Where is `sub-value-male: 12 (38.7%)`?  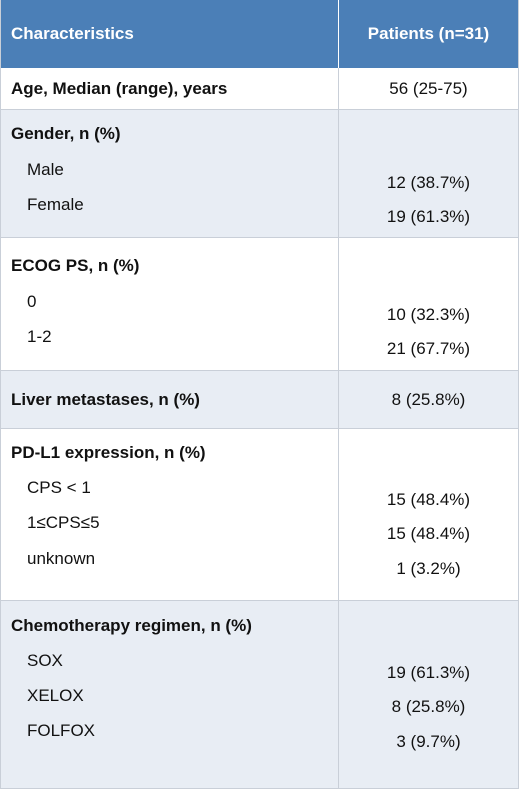 sub-value-male: 12 (38.7%) is located at coordinates (428, 182).